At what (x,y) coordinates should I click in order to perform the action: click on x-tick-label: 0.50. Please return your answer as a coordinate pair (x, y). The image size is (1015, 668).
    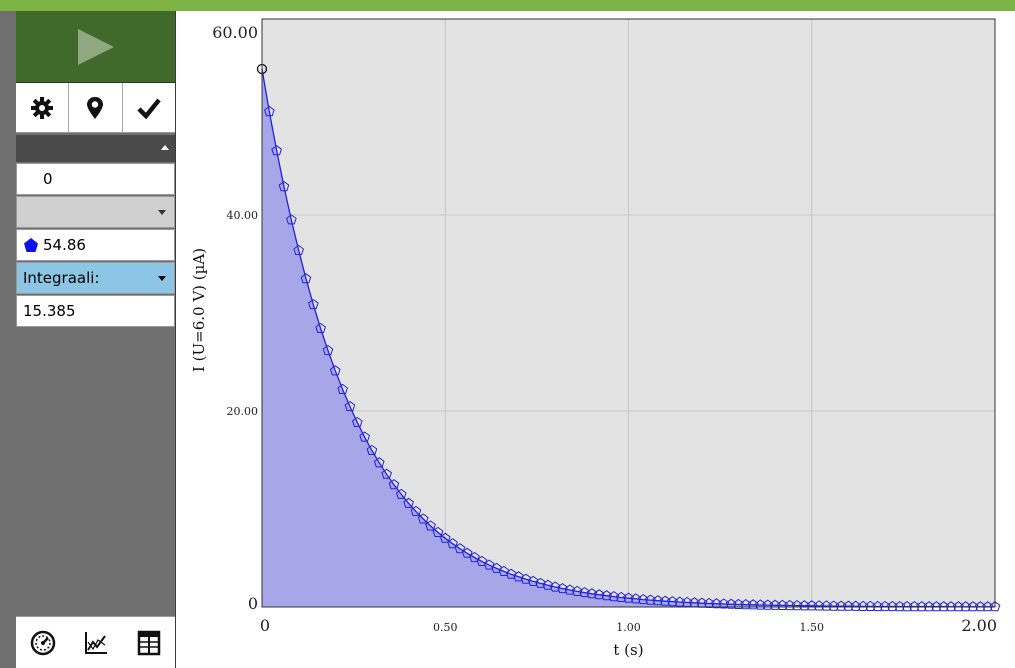
    Looking at the image, I should click on (445, 627).